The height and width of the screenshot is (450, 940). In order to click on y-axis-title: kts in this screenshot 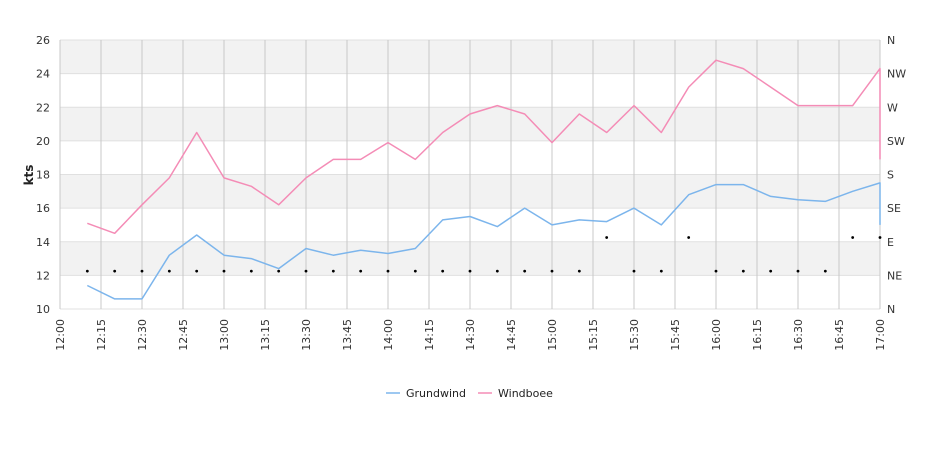, I will do `click(29, 175)`.